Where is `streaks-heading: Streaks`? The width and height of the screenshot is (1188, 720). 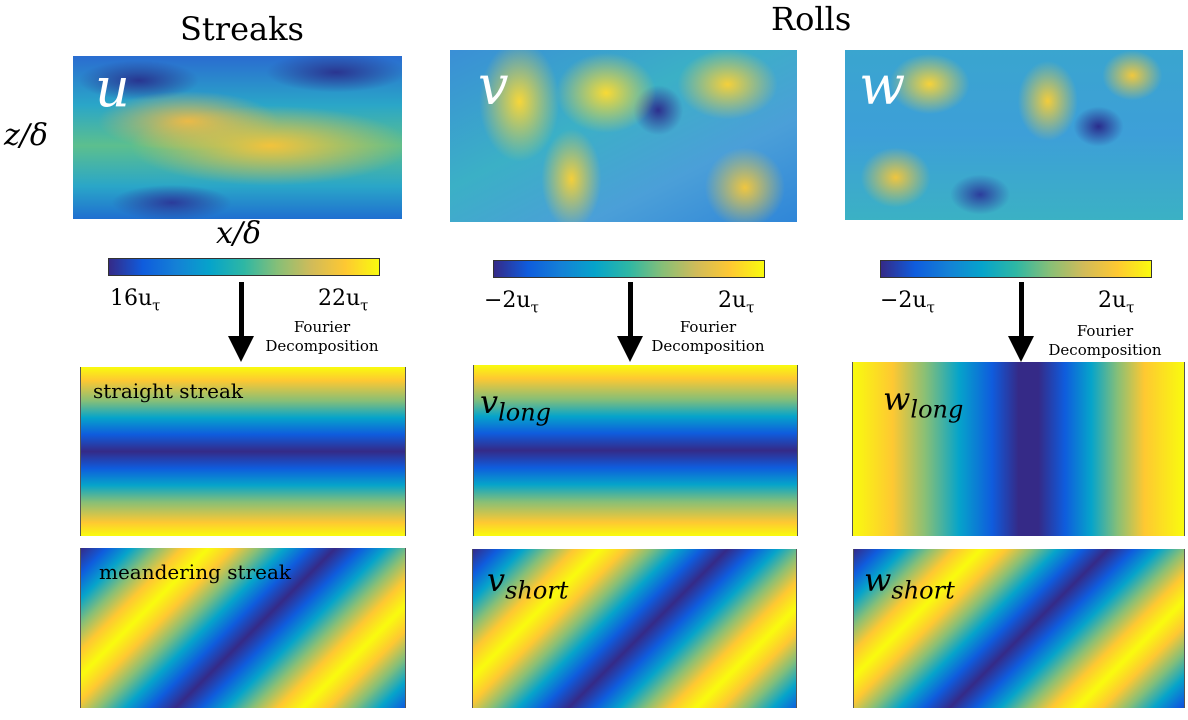 streaks-heading: Streaks is located at coordinates (242, 29).